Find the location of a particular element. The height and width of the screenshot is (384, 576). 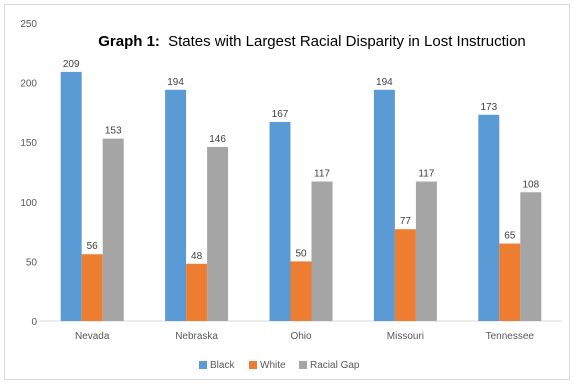

x-tick-label: Nevada is located at coordinates (92, 336).